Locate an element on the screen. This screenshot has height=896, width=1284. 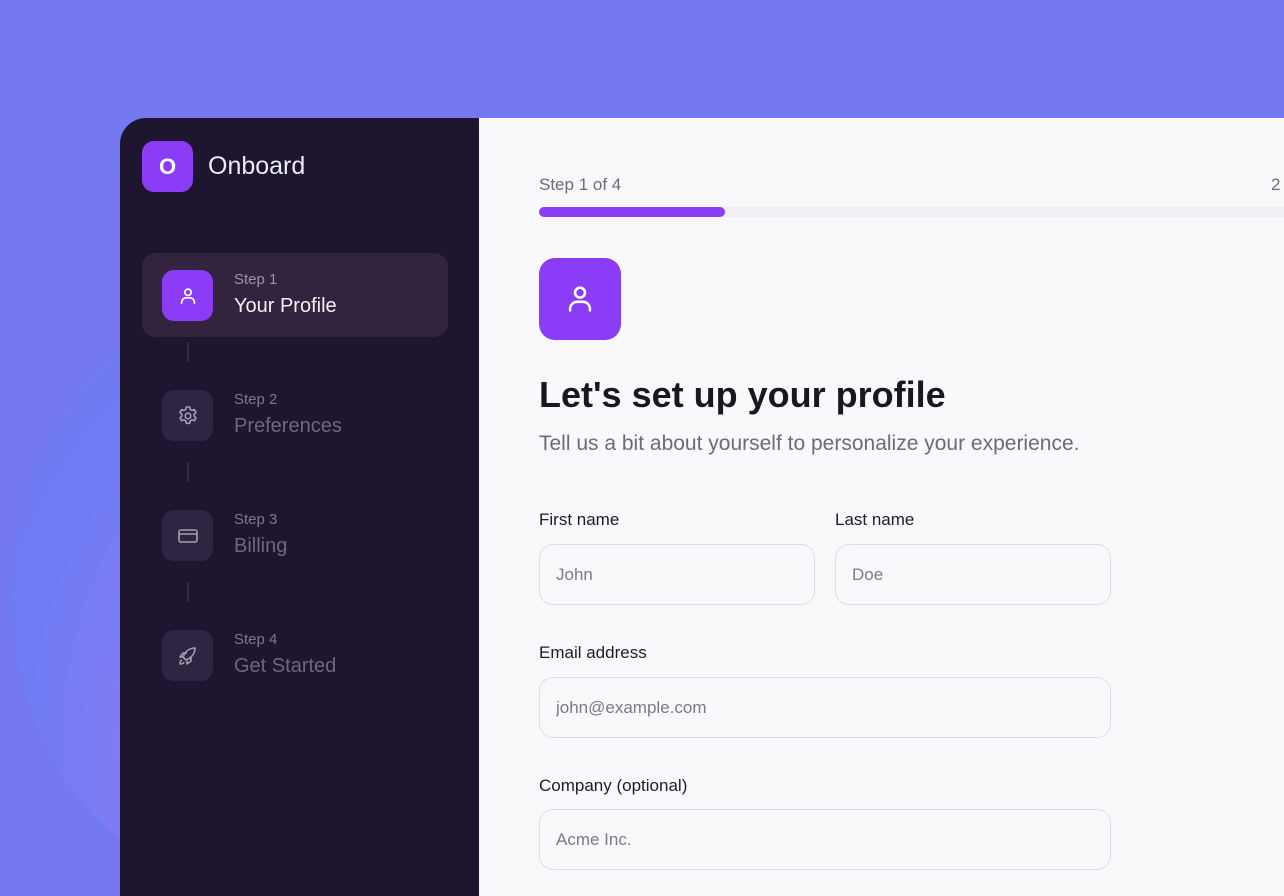
first-name-label: First name is located at coordinates (579, 519).